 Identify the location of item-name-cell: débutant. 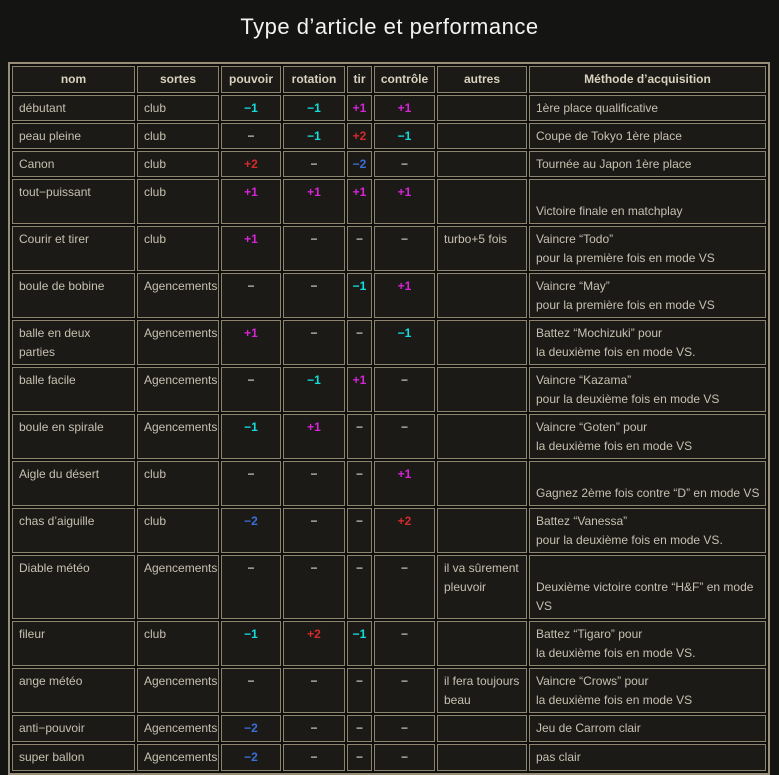
(73, 108).